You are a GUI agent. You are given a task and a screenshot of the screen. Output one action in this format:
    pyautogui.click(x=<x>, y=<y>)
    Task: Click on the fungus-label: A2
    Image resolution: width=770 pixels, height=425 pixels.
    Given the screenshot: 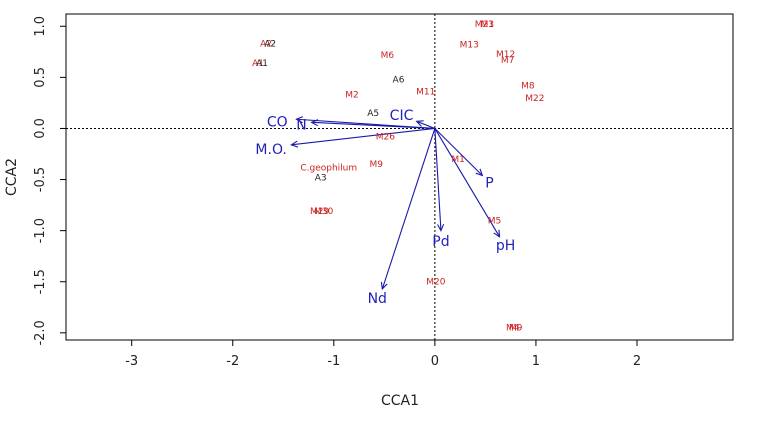 What is the action you would take?
    pyautogui.click(x=266, y=45)
    